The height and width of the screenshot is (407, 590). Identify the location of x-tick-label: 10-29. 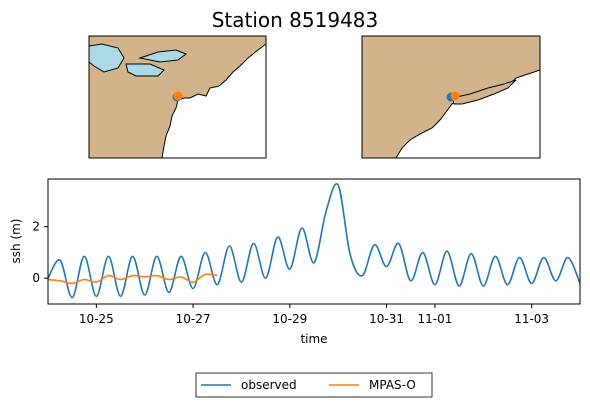
(289, 319).